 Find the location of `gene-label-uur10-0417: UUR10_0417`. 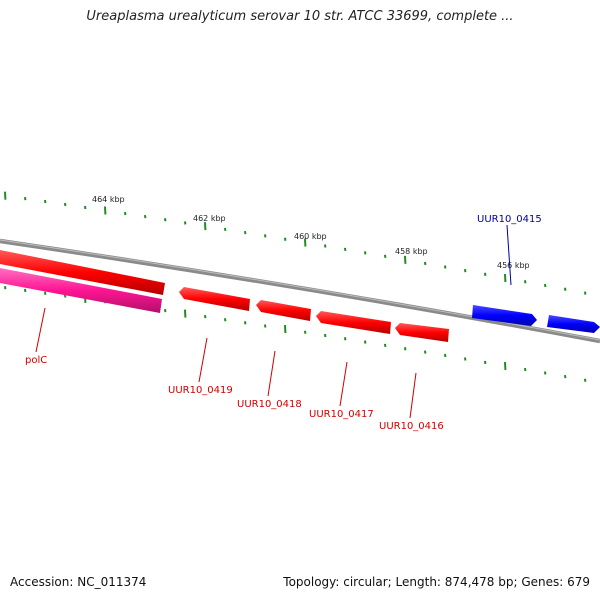

gene-label-uur10-0417: UUR10_0417 is located at coordinates (341, 414).